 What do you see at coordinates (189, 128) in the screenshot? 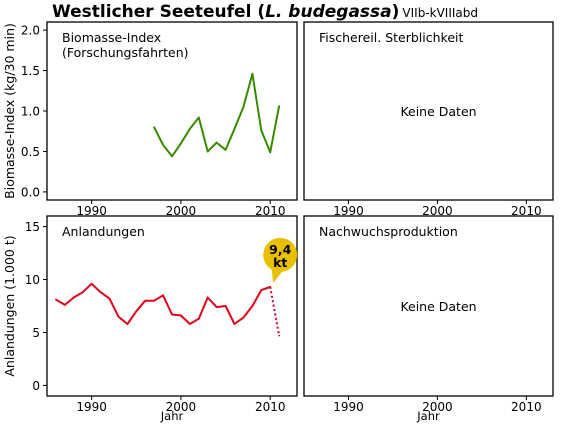
I see `panel-top-left-series-0-point-2001` at bounding box center [189, 128].